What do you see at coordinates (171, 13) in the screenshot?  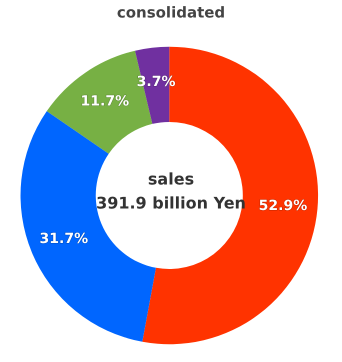 I see `chart-title: consolidated` at bounding box center [171, 13].